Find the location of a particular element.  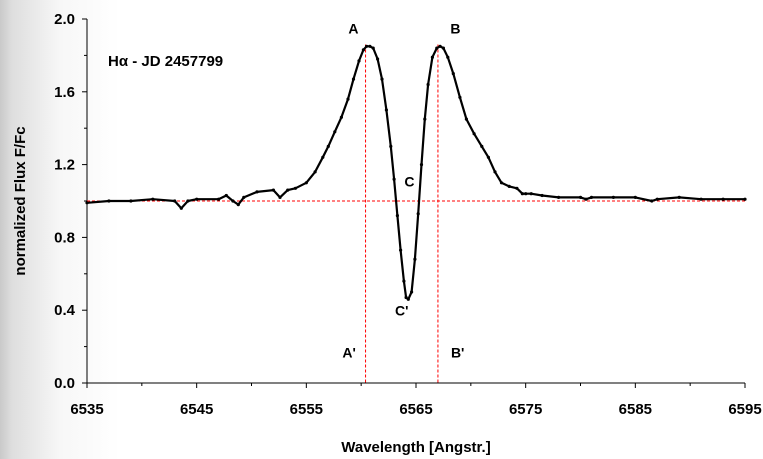

y-tick-label: 1.6 is located at coordinates (64, 92).